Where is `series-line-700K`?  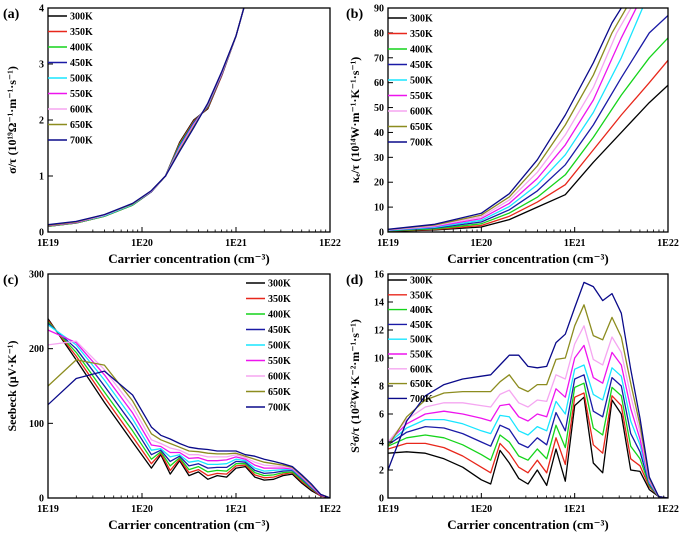
series-line-700K is located at coordinates (505, 119).